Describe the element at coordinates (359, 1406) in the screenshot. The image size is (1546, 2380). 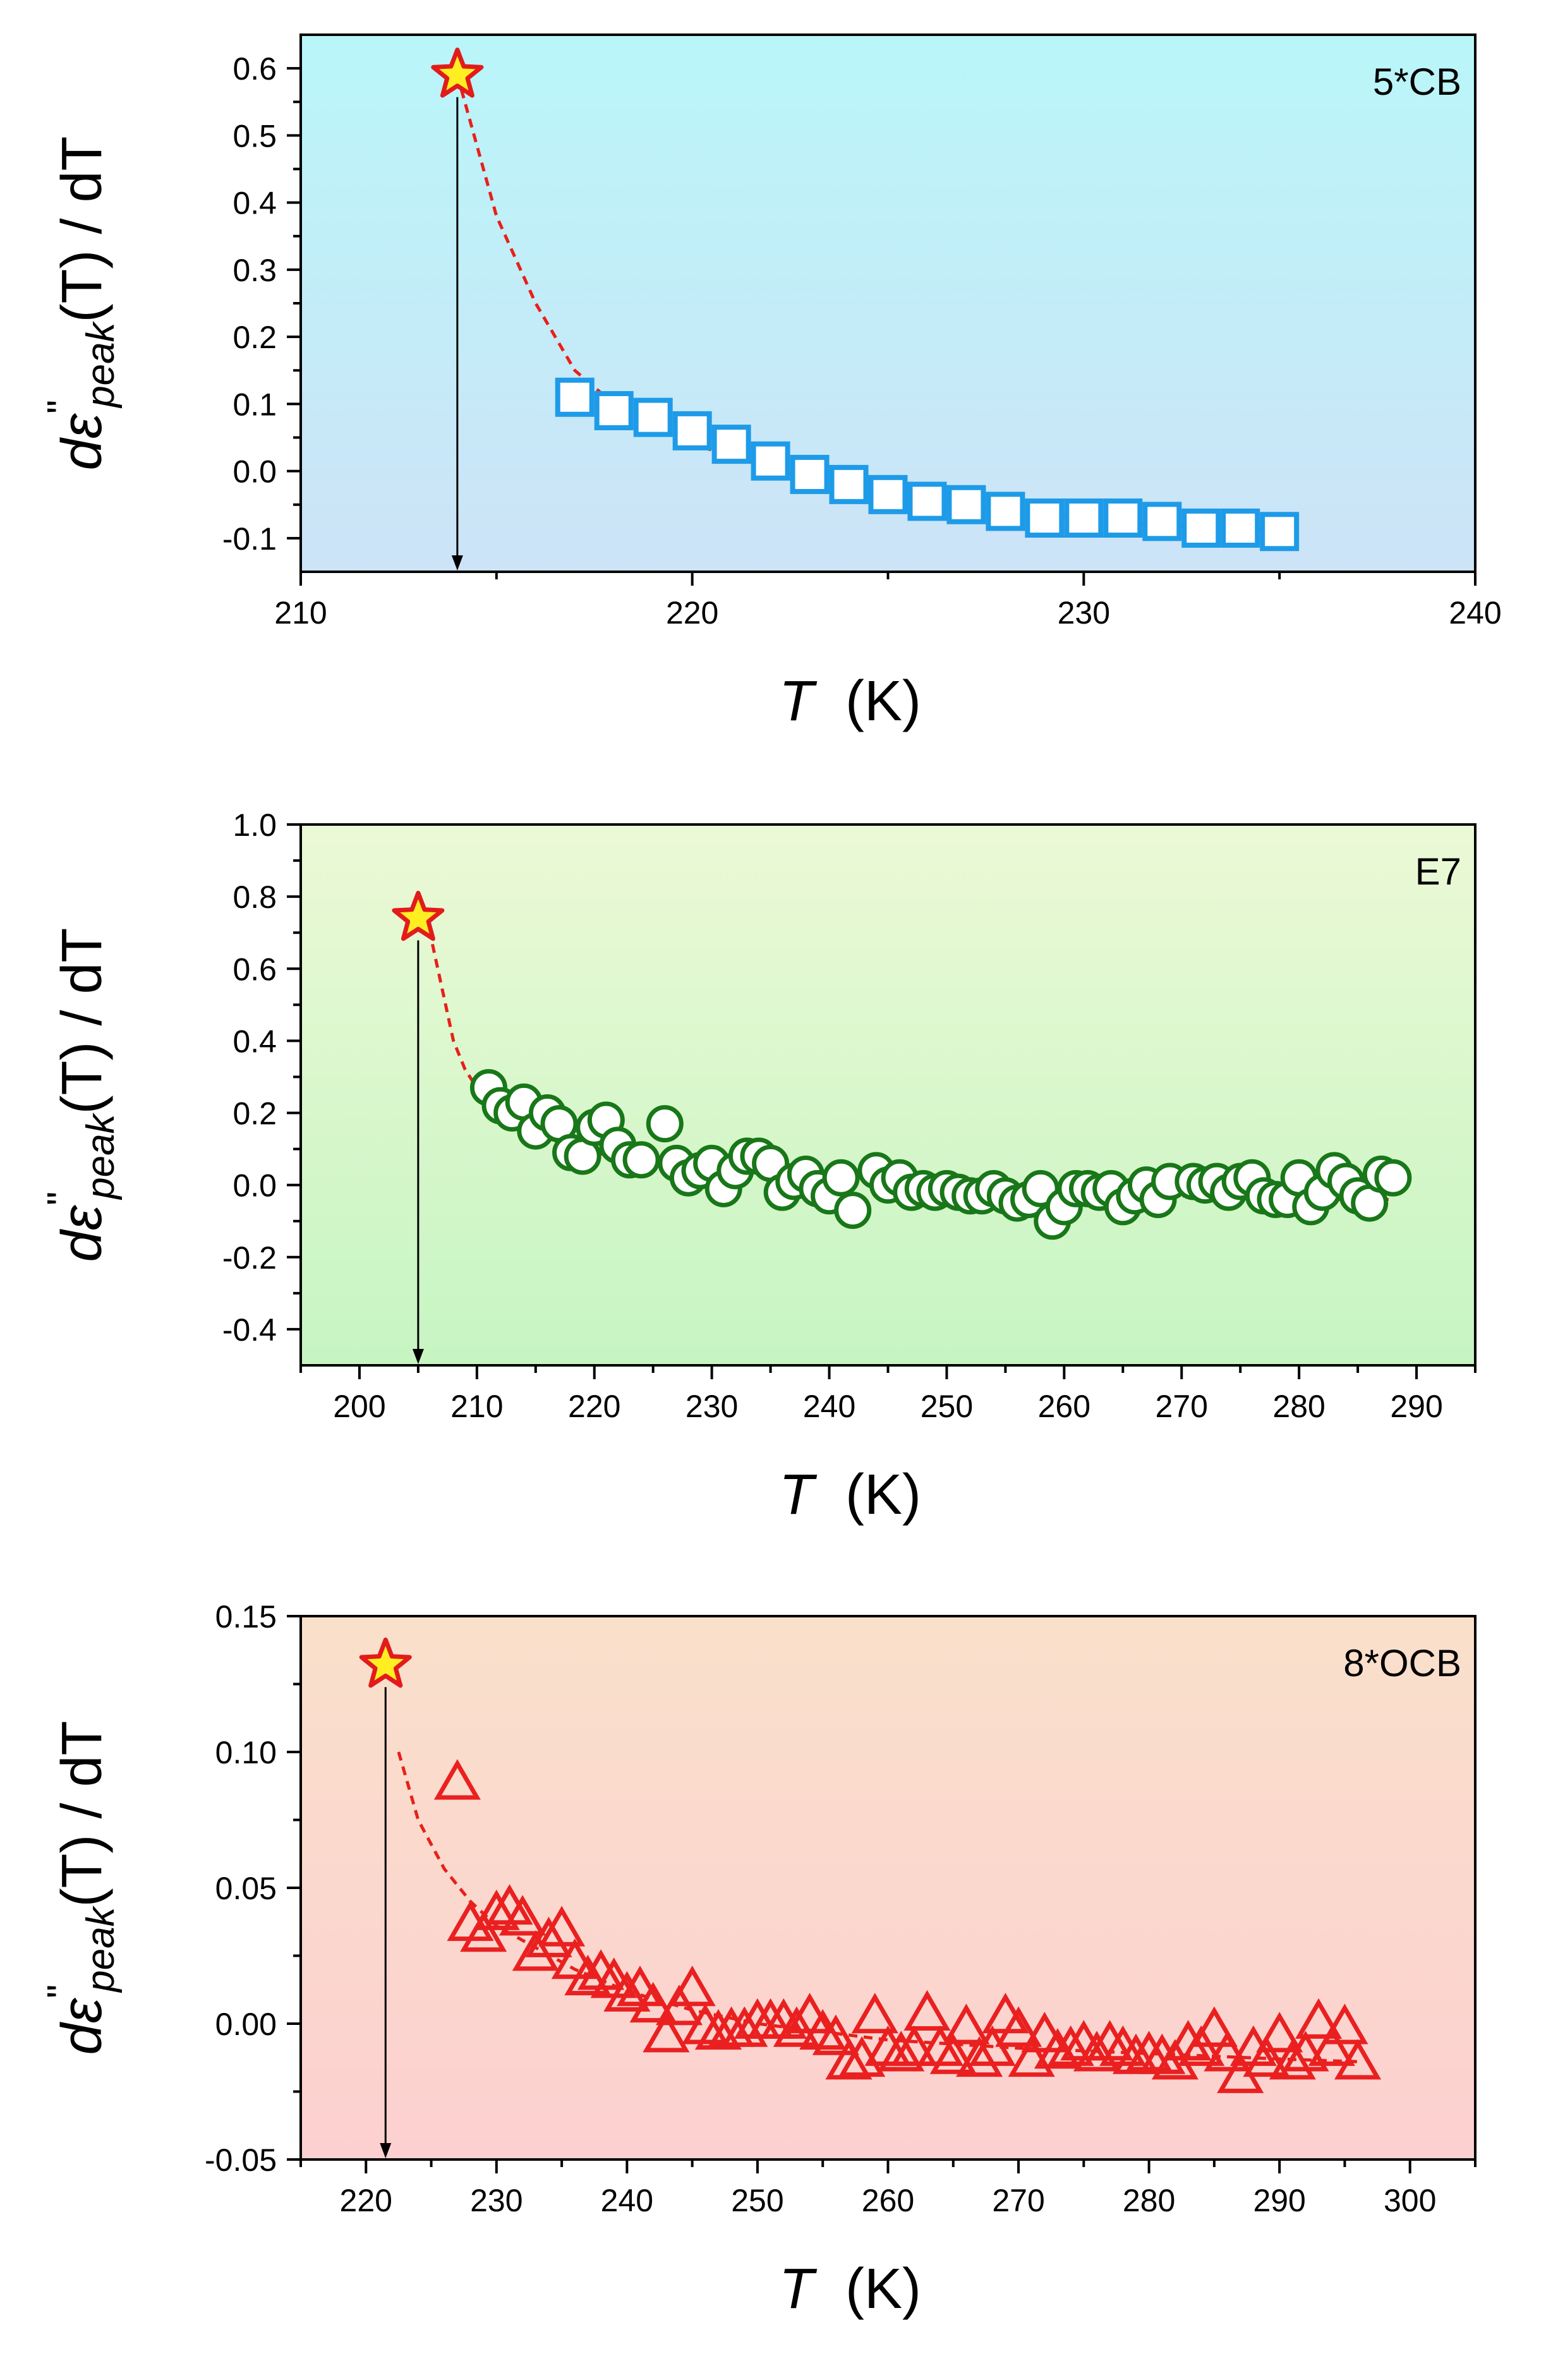
I see `x-tick-label: 200` at that location.